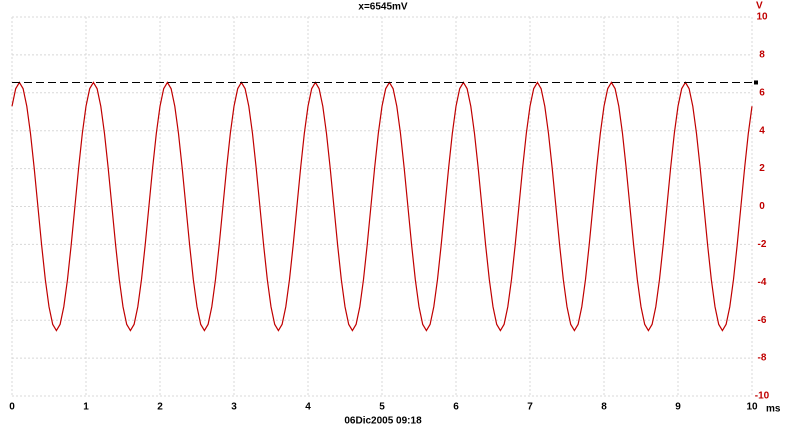  I want to click on x-tick-label: 3, so click(234, 407).